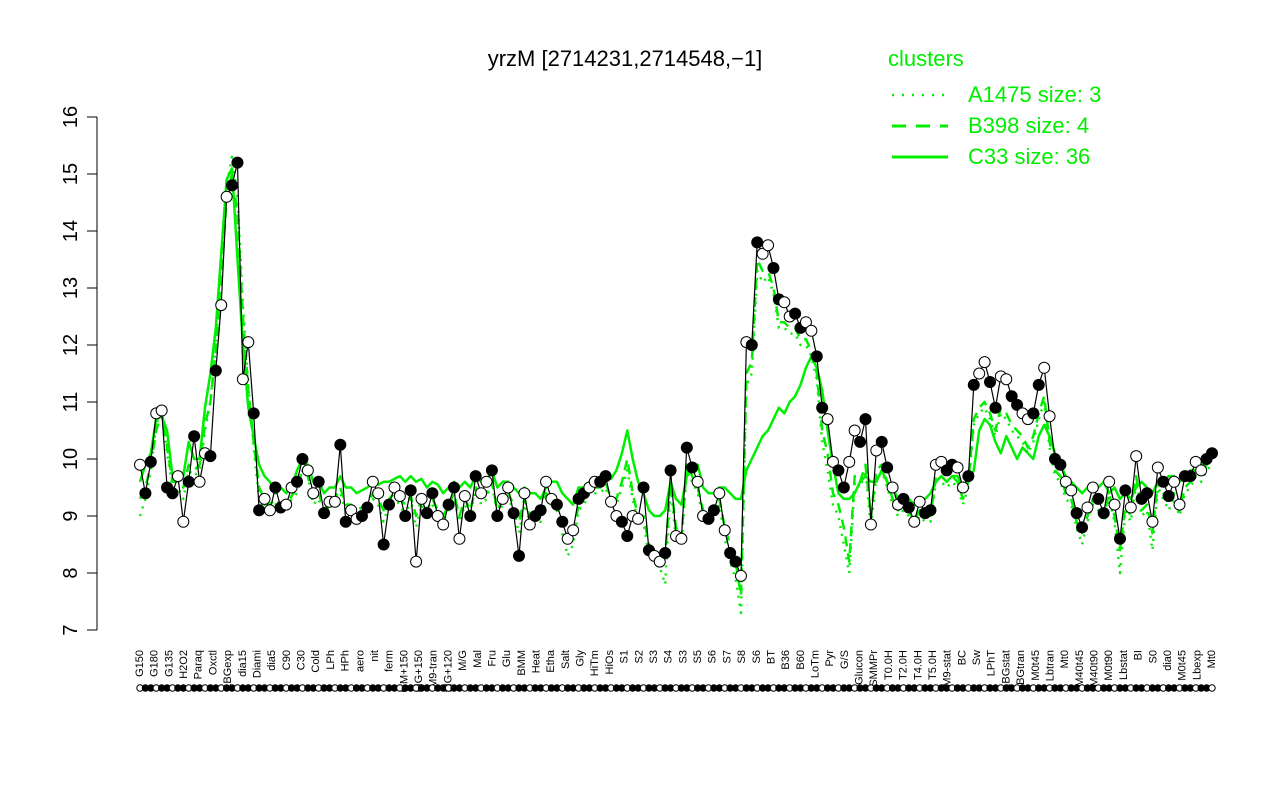  Describe the element at coordinates (463, 660) in the screenshot. I see `x-tick-label: M/G` at that location.